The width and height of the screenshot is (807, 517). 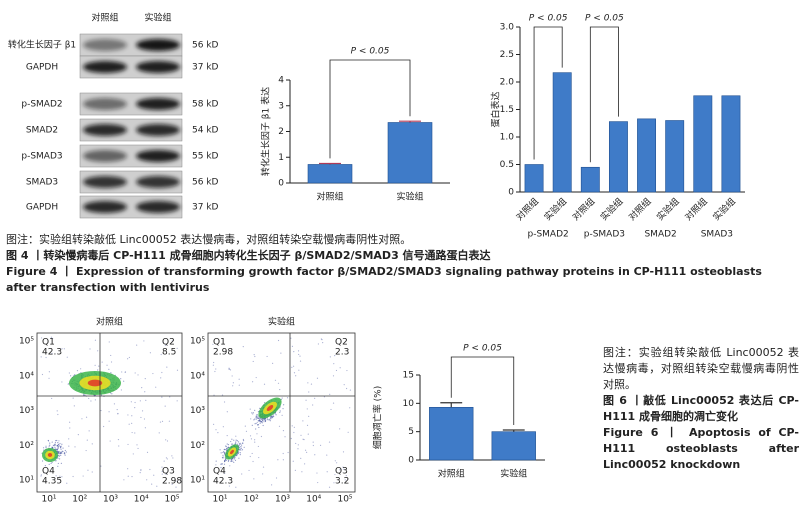 I want to click on x-tick-label: 10³, so click(x=110, y=500).